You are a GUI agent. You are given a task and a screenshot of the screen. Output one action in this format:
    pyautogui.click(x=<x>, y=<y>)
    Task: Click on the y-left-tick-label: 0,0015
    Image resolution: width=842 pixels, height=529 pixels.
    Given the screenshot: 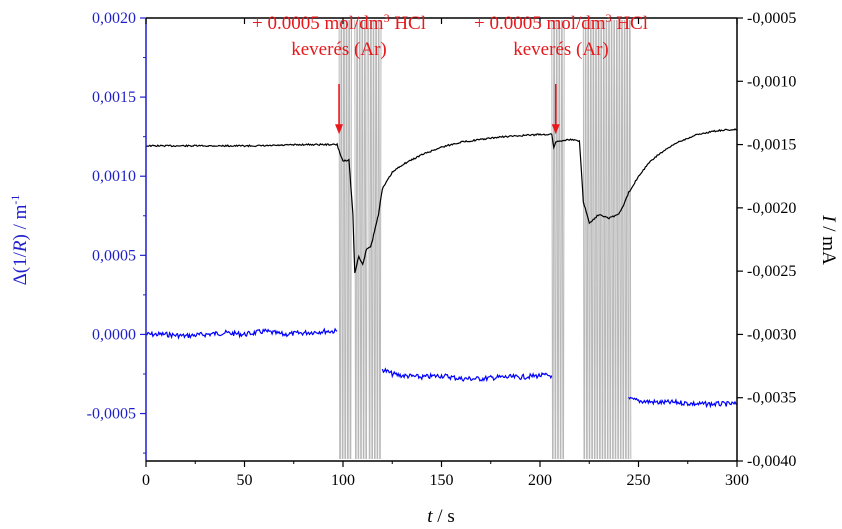 What is the action you would take?
    pyautogui.click(x=114, y=97)
    